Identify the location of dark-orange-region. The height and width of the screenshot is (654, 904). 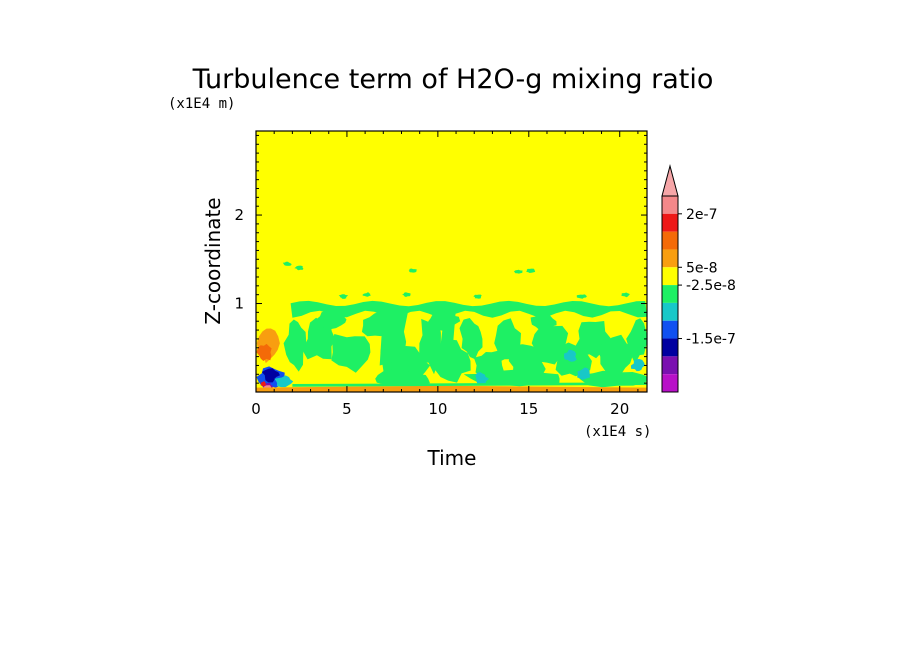
(264, 352).